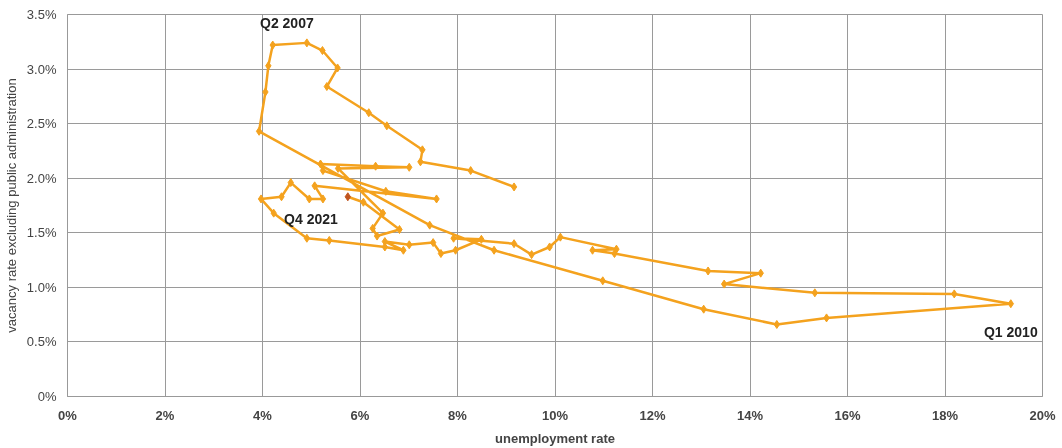 Image resolution: width=1062 pixels, height=448 pixels. I want to click on y-tick-label: 0%, so click(47, 396).